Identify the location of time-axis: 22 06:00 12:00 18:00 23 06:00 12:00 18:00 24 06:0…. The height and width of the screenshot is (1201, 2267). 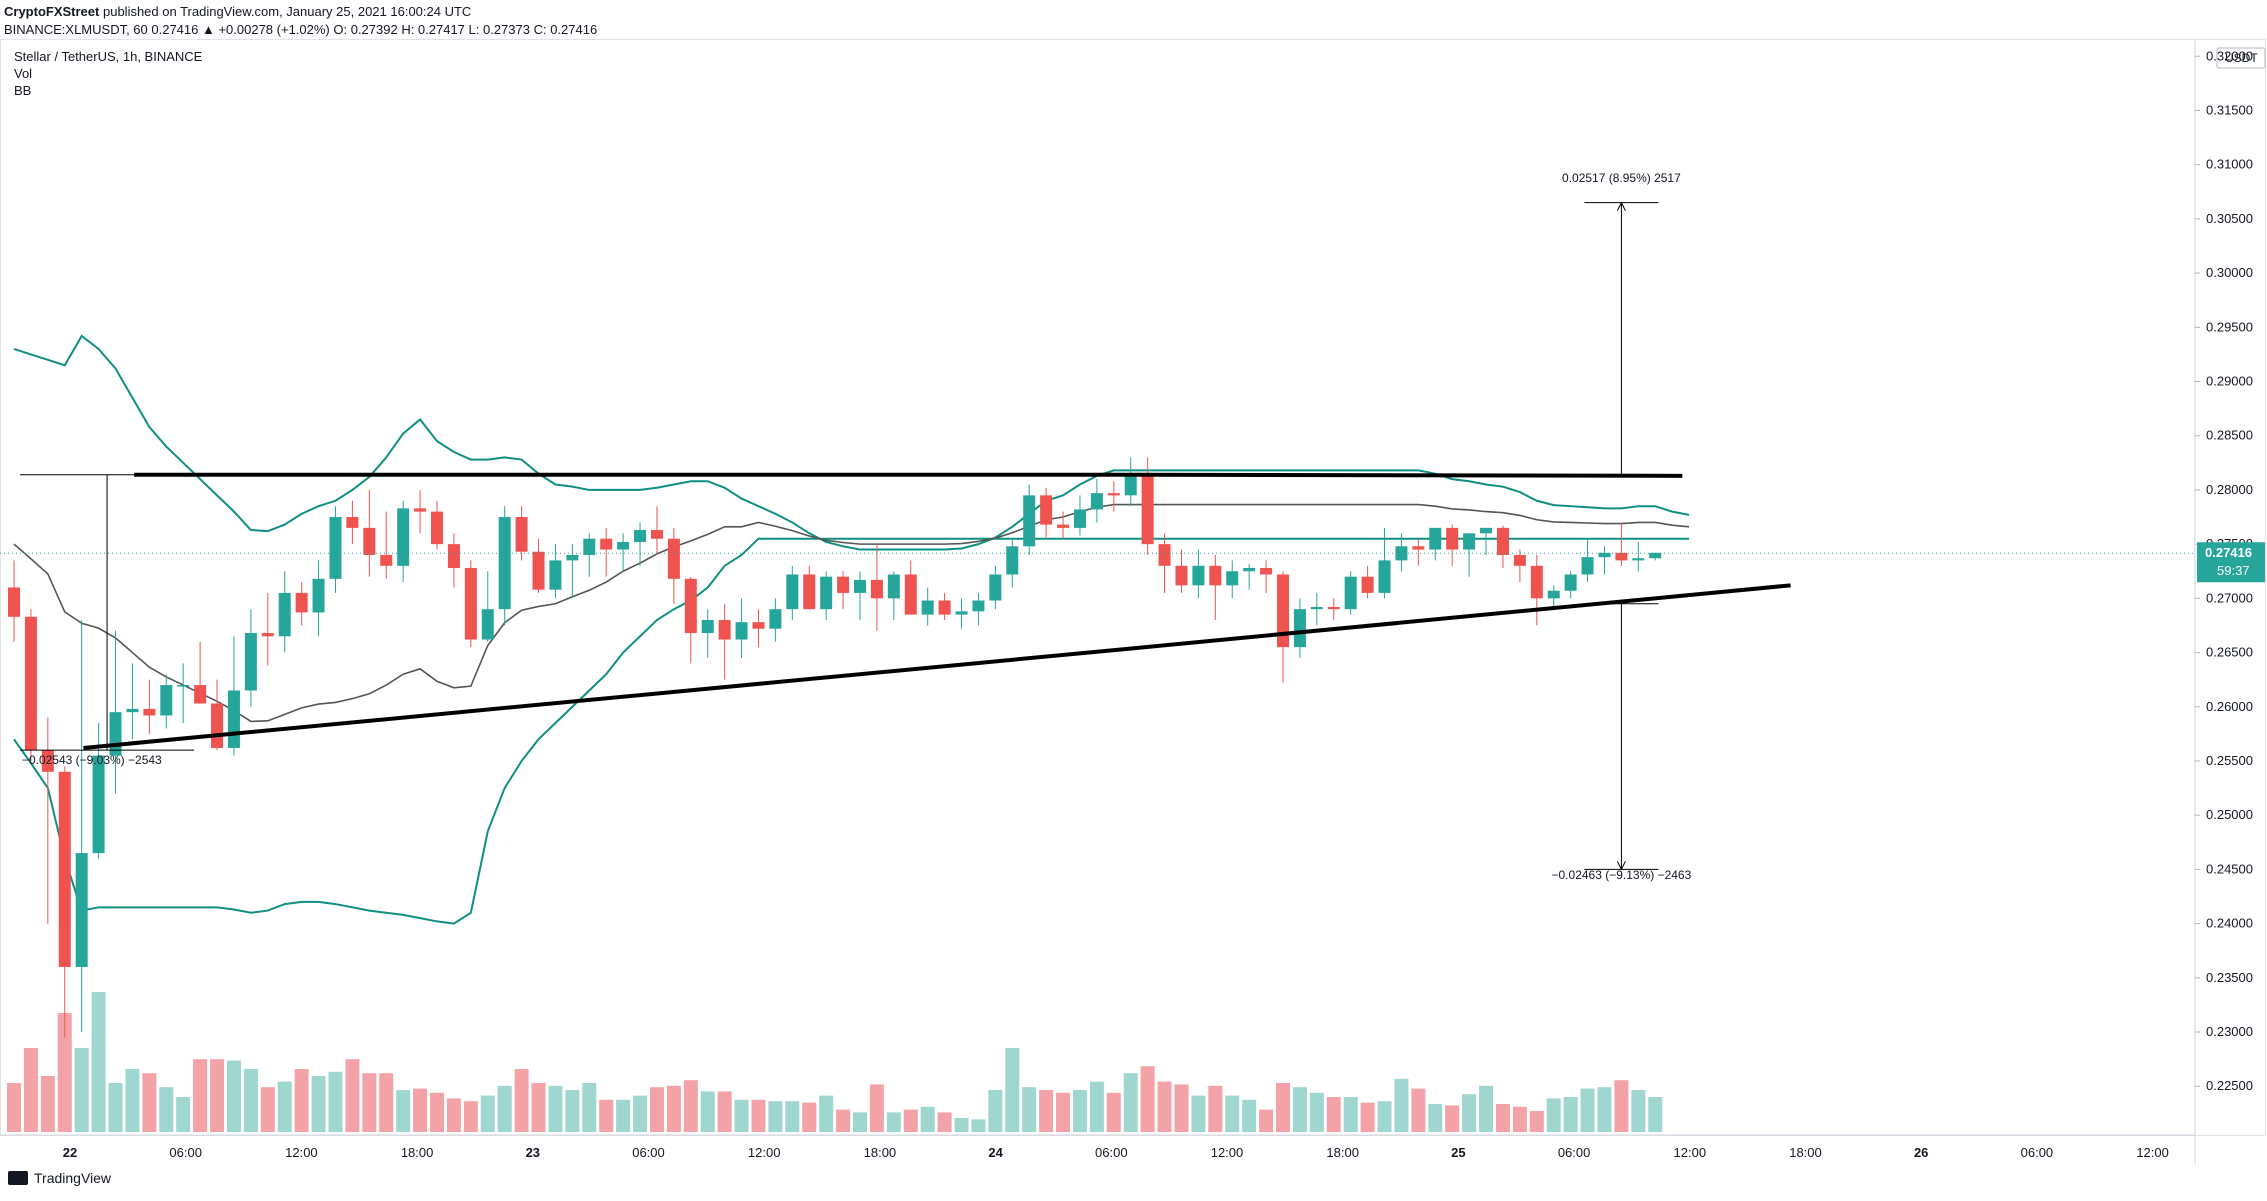
(1097, 1147).